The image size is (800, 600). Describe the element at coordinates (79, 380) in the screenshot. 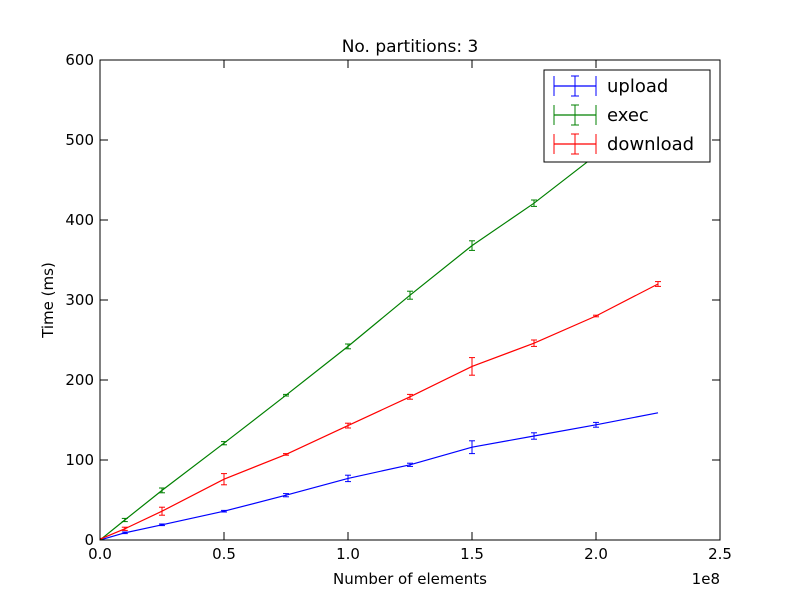

I see `y-tick-label: 200` at that location.